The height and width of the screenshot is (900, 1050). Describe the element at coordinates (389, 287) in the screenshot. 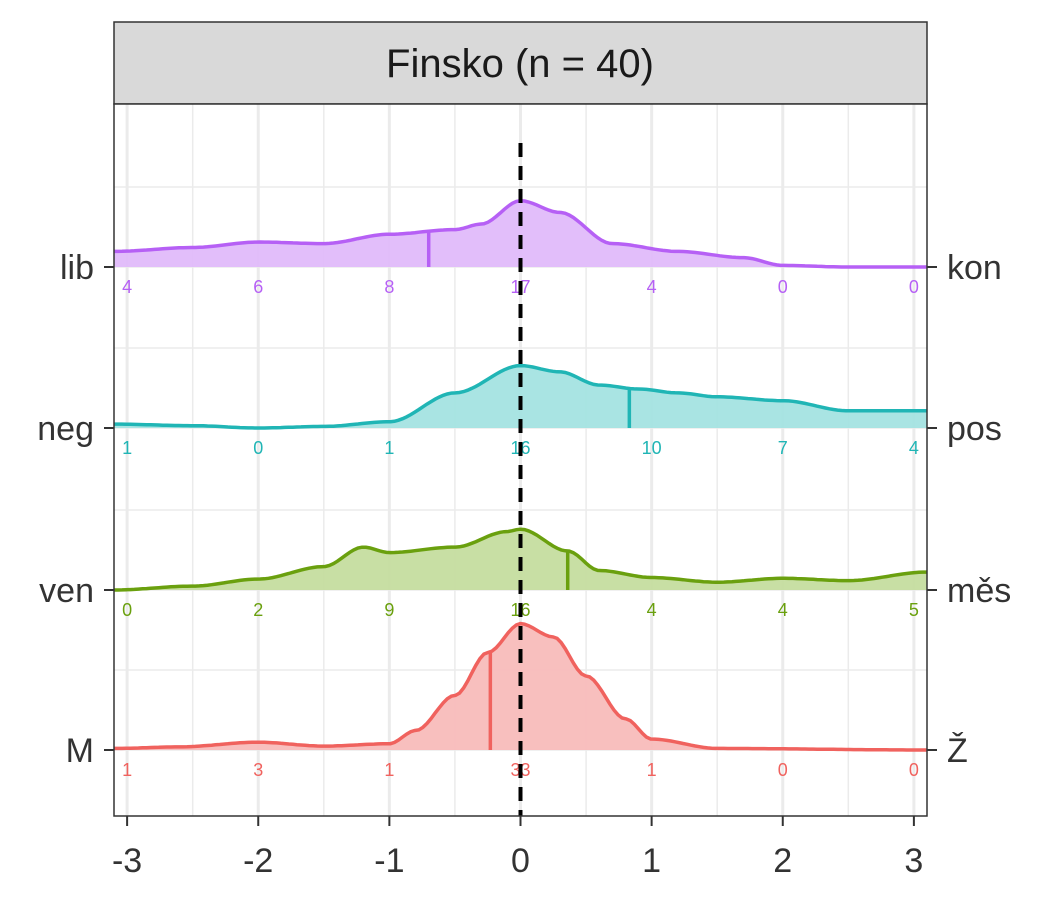

I see `count-label: 8` at that location.